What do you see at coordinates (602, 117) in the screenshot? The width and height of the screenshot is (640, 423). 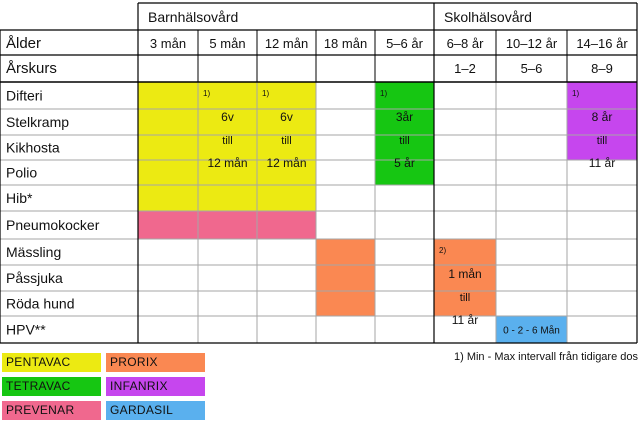 I see `annotation-text: 8 år` at bounding box center [602, 117].